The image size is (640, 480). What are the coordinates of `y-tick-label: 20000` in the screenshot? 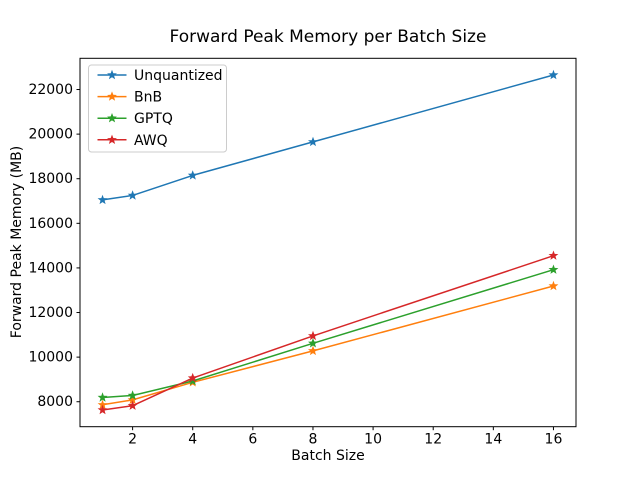 It's located at (50, 135).